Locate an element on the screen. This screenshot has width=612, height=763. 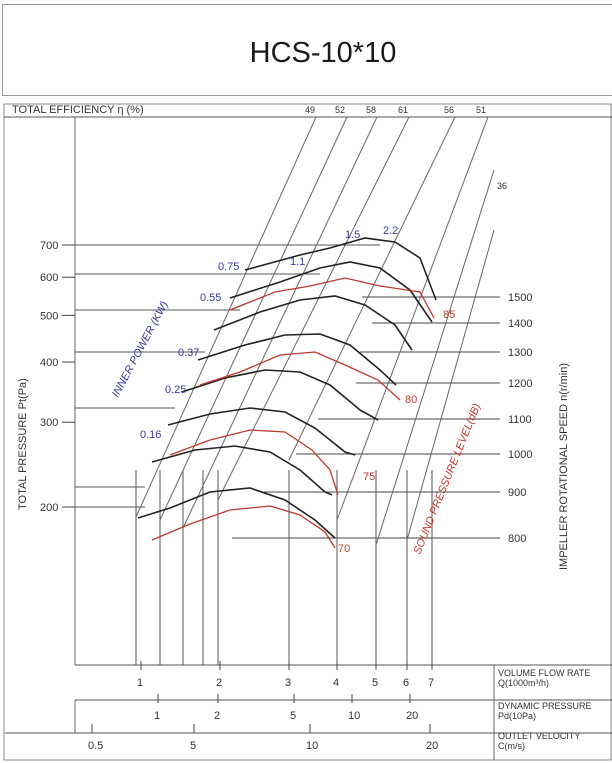
speed-tick: 900 is located at coordinates (517, 493).